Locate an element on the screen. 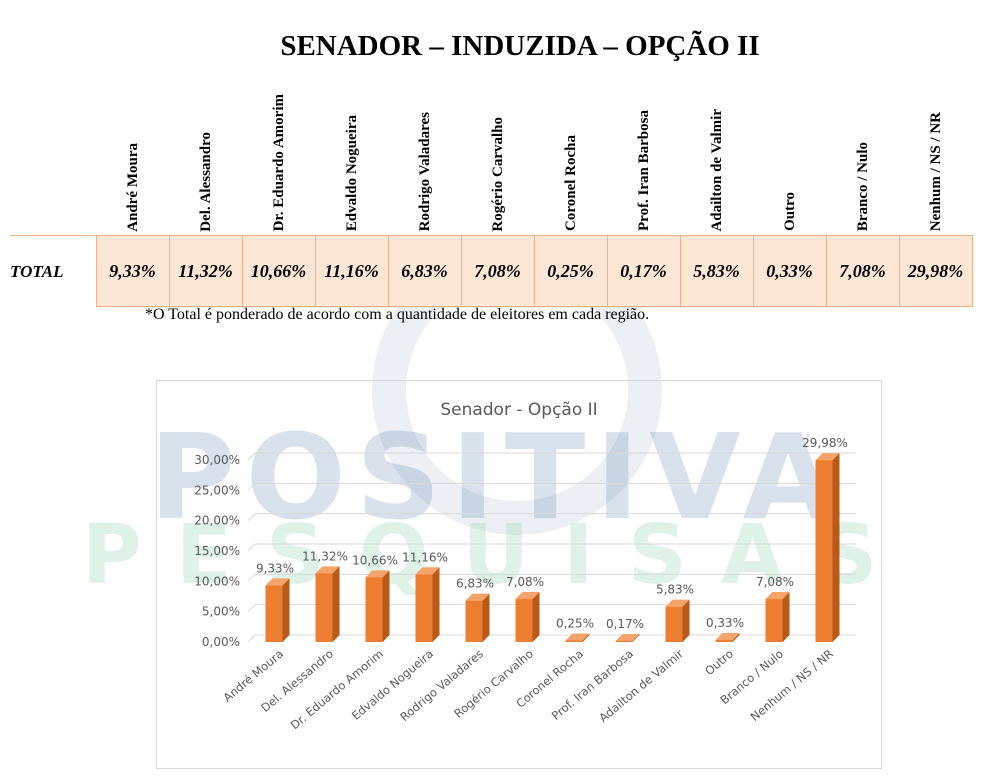 The height and width of the screenshot is (779, 993). data-label: 0,25% is located at coordinates (575, 623).